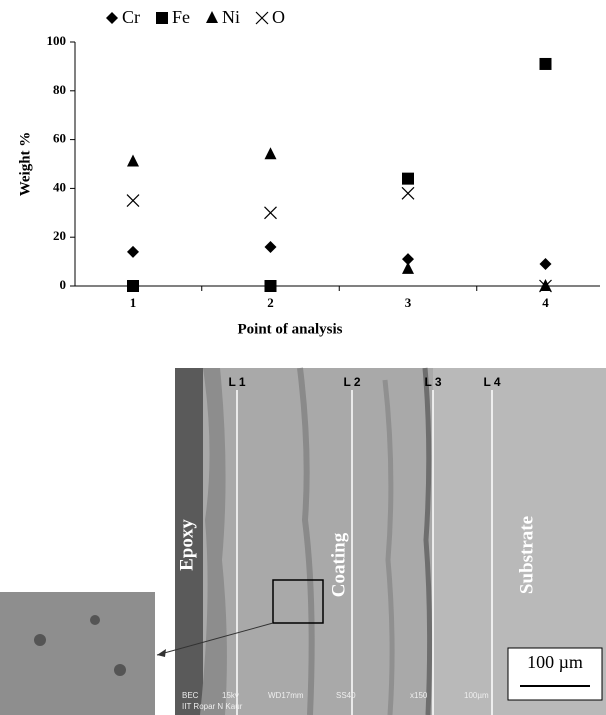 The width and height of the screenshot is (606, 715). Describe the element at coordinates (161, 653) in the screenshot. I see `arrow-head` at that location.